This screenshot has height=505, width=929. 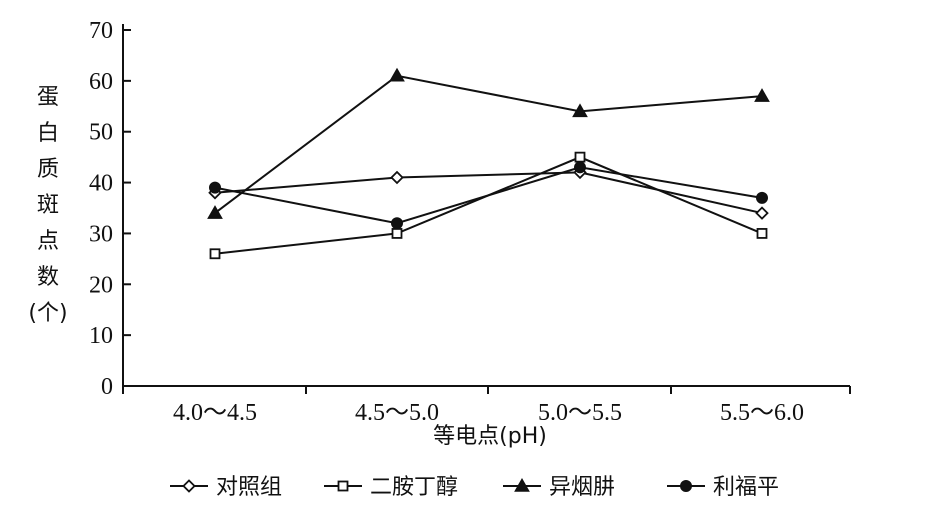 I want to click on y-tick-label: 40, so click(x=101, y=184).